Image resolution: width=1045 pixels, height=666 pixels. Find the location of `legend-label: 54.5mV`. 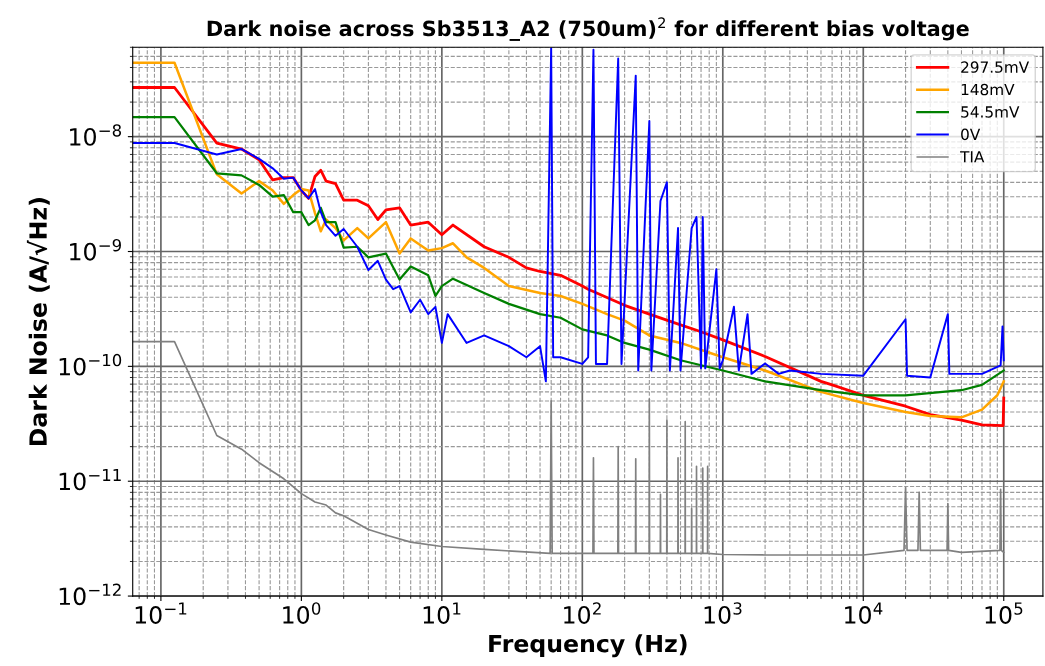

legend-label: 54.5mV is located at coordinates (990, 112).